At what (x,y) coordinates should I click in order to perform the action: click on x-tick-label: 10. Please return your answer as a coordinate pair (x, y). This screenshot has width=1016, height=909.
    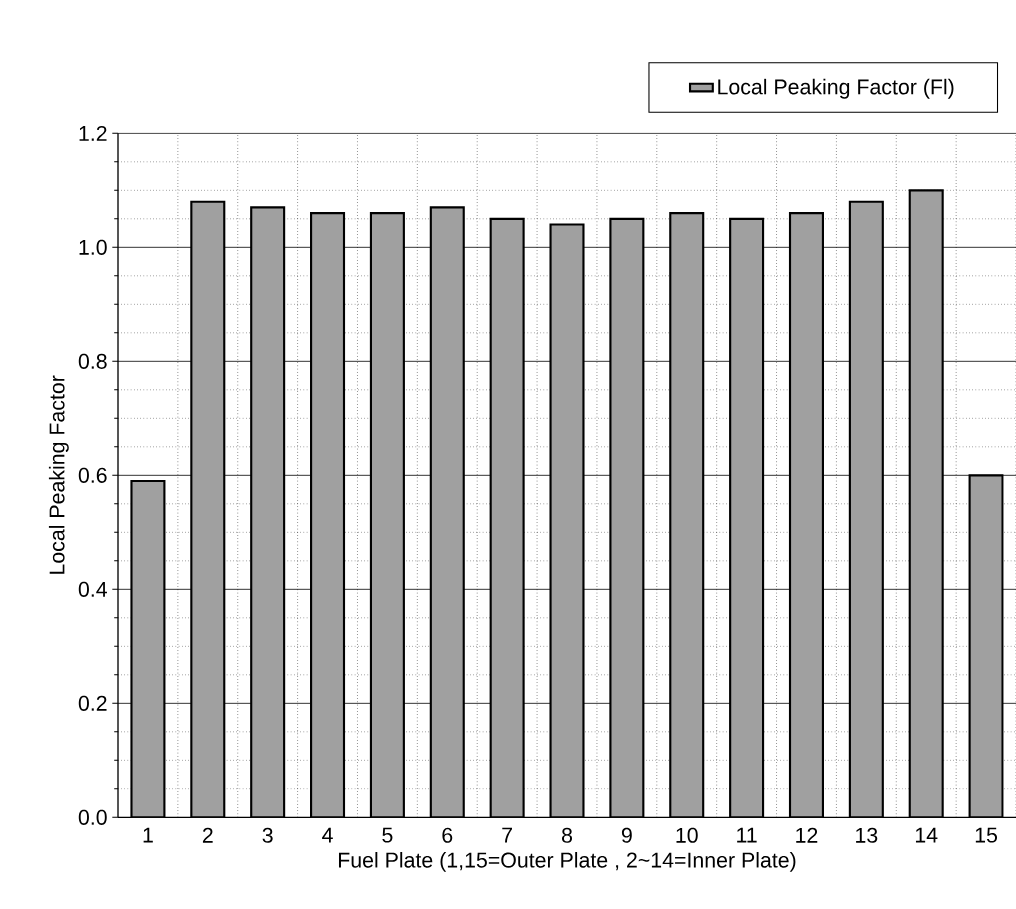
    Looking at the image, I should click on (687, 835).